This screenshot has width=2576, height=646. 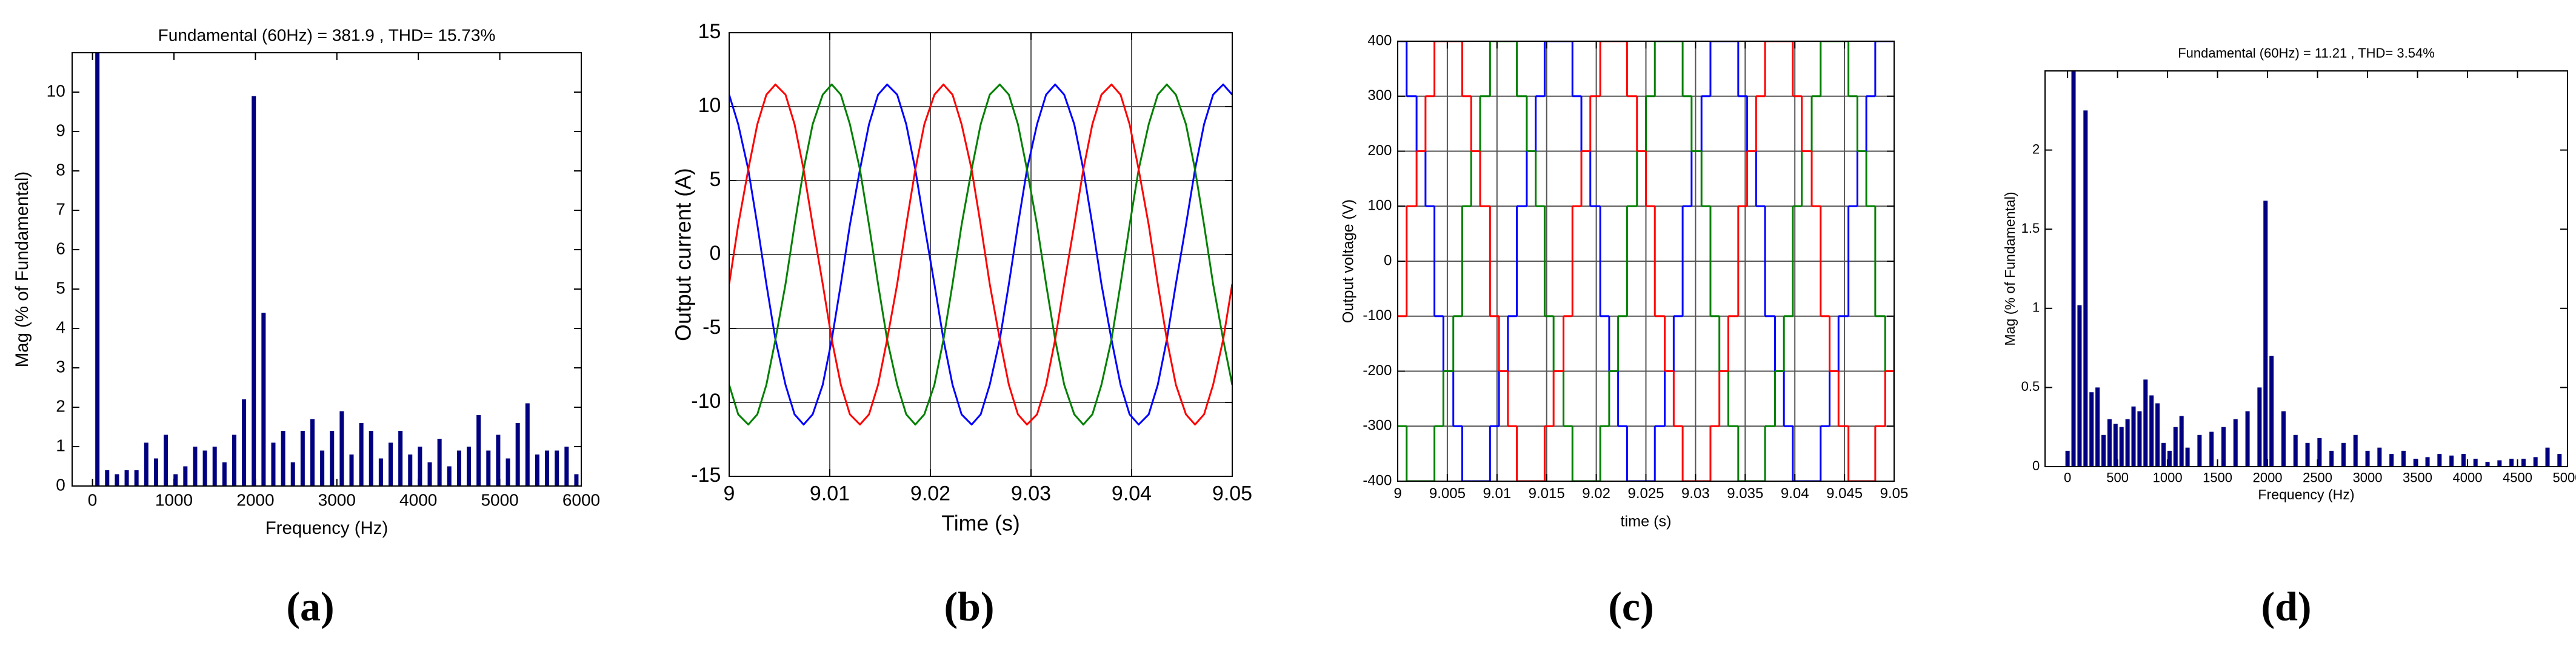 What do you see at coordinates (499, 500) in the screenshot?
I see `x-tick-label: 5000` at bounding box center [499, 500].